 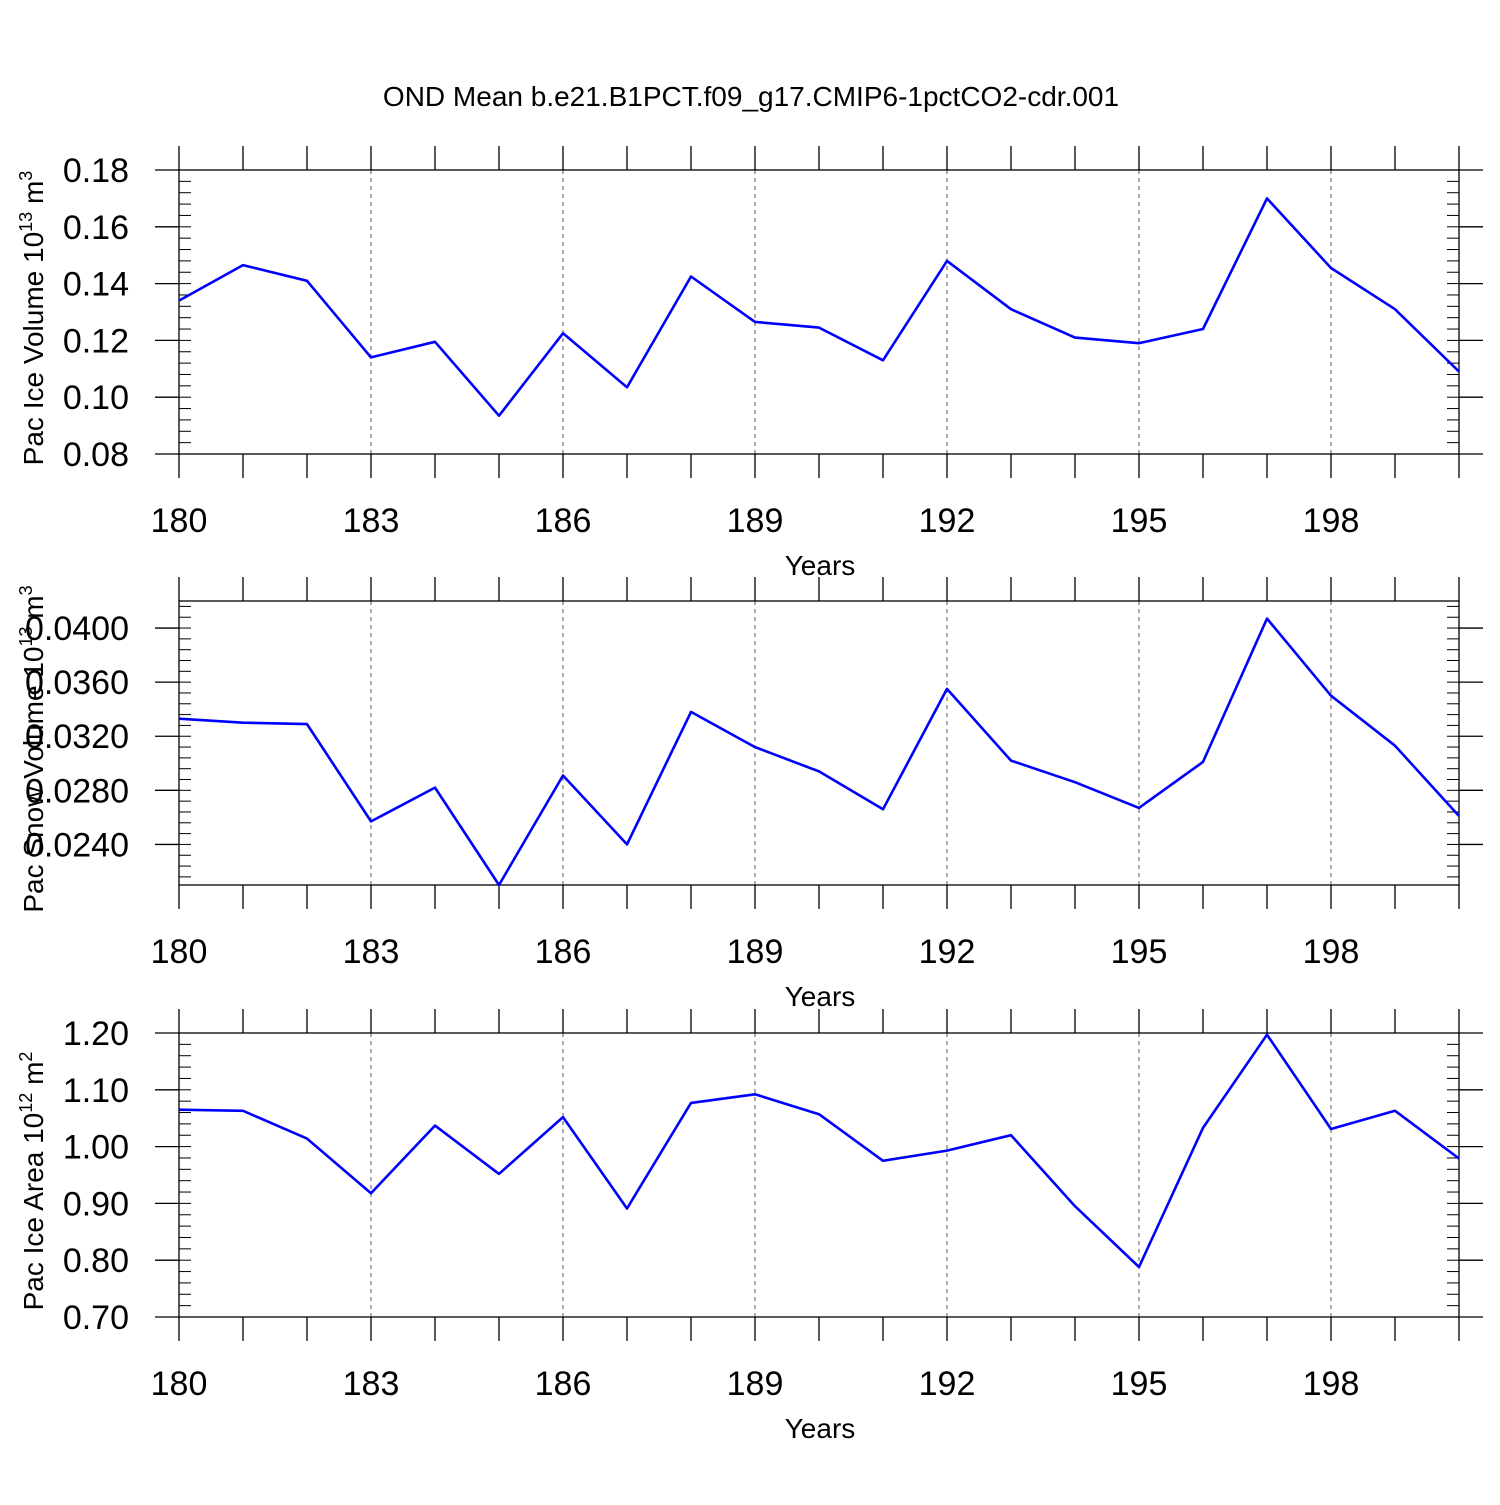 I want to click on y-axis-label-superscript: 2, so click(x=26, y=1057).